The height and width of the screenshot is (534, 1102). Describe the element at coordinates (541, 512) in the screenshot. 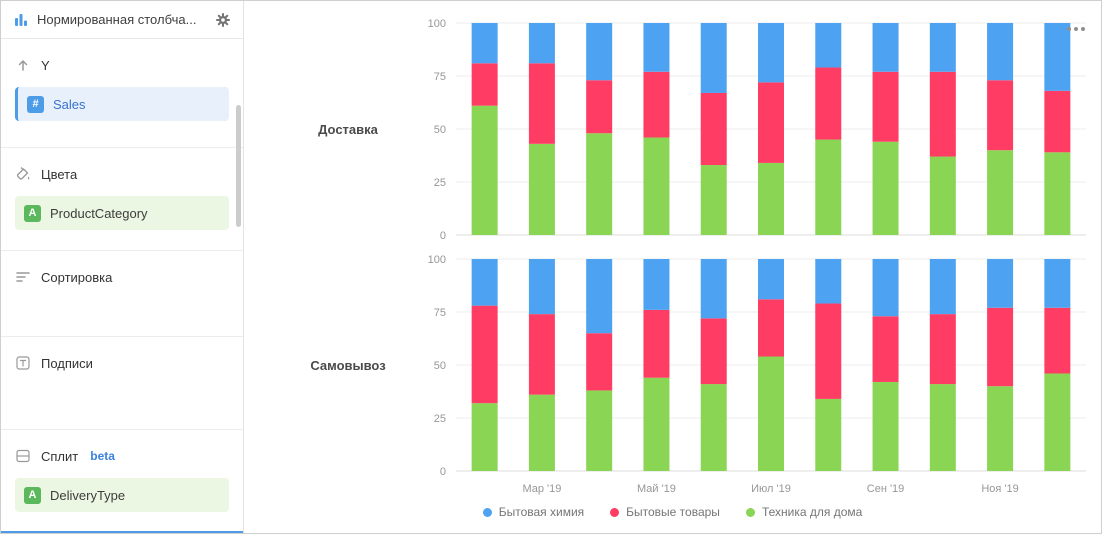

I see `legend-label: Бытовая химия` at that location.